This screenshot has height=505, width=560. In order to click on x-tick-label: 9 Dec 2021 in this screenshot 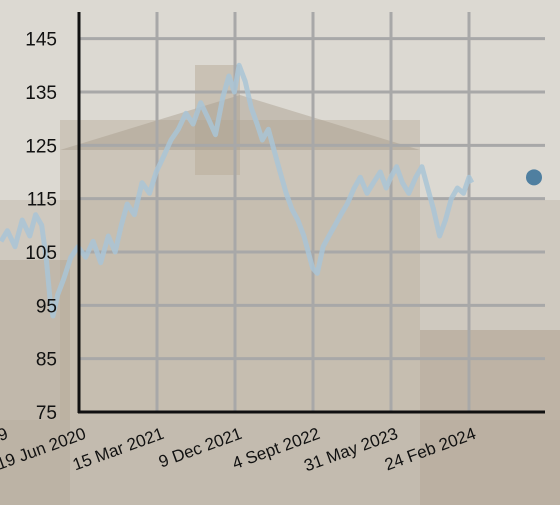, I will do `click(200, 448)`.